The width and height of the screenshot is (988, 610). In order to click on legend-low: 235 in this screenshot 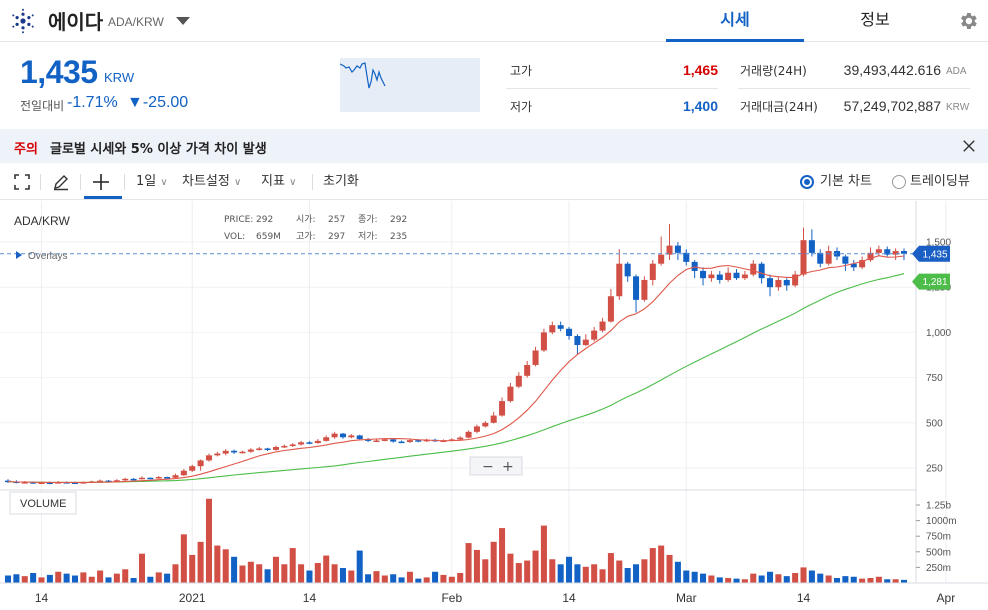, I will do `click(398, 237)`.